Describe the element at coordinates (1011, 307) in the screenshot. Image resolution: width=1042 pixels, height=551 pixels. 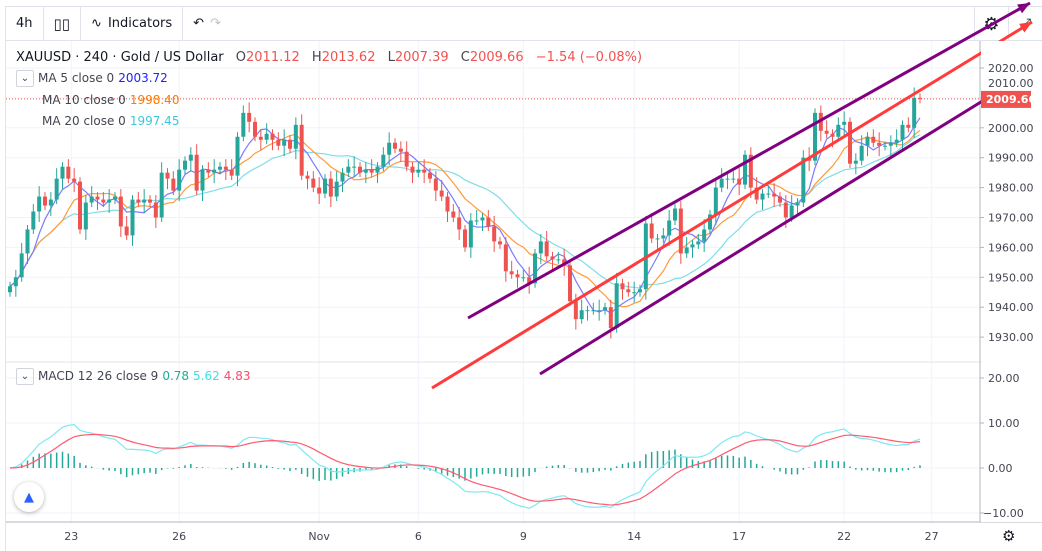
I see `price-tick-label: 1940.00` at that location.